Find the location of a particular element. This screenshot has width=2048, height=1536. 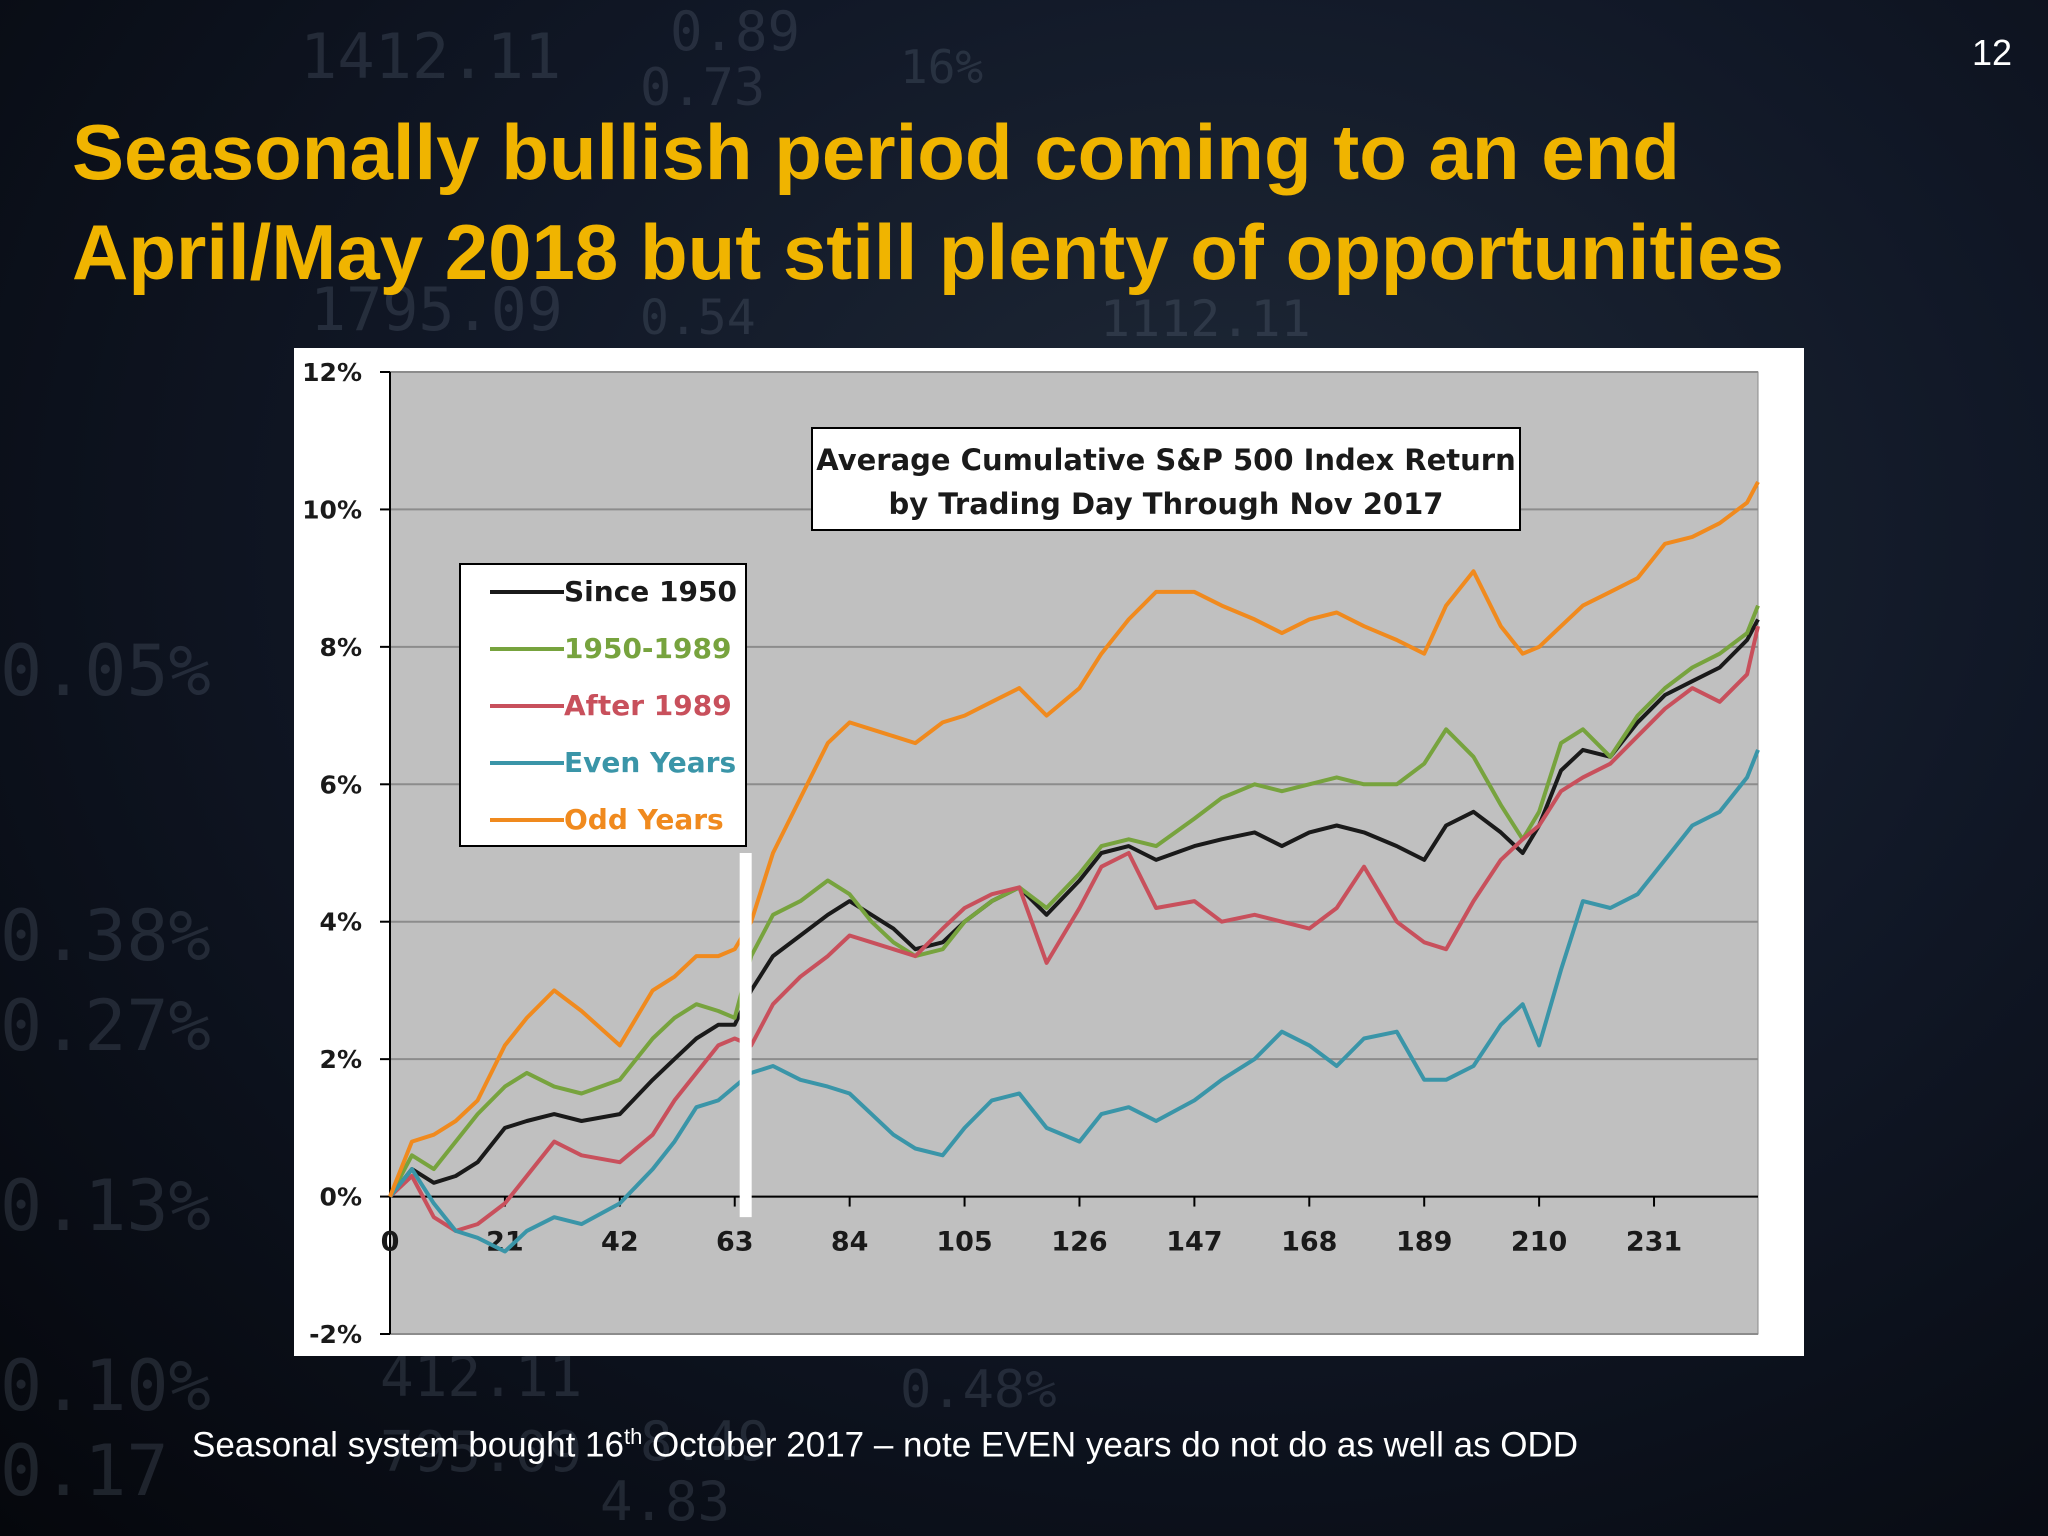

x-tick-label: 42 is located at coordinates (620, 1242).